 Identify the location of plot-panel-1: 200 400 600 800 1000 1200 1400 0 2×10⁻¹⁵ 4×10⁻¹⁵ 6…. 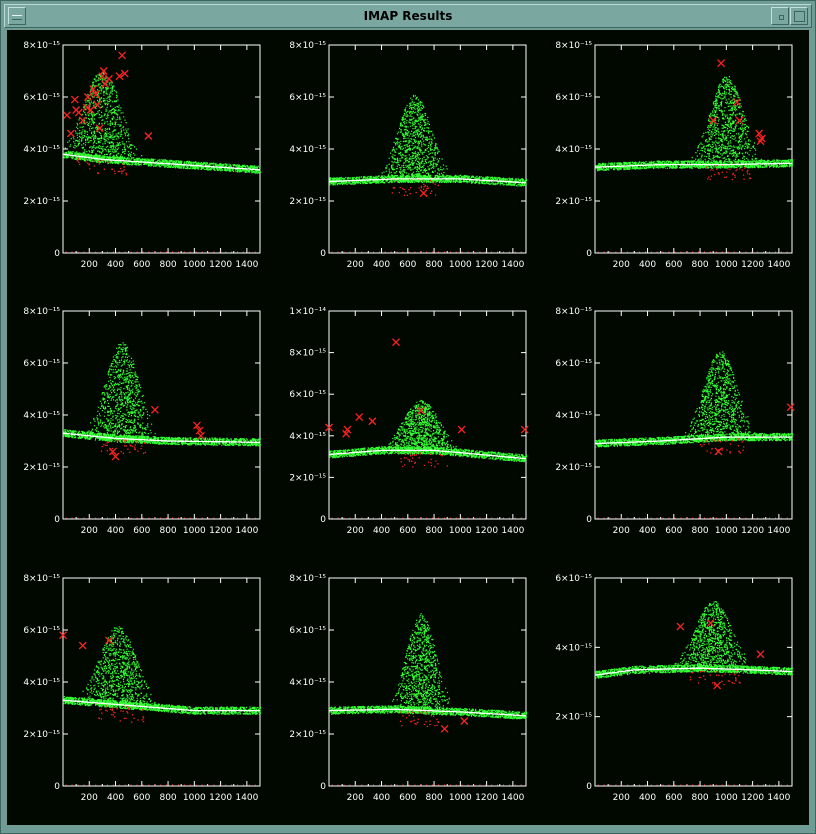
(142, 155).